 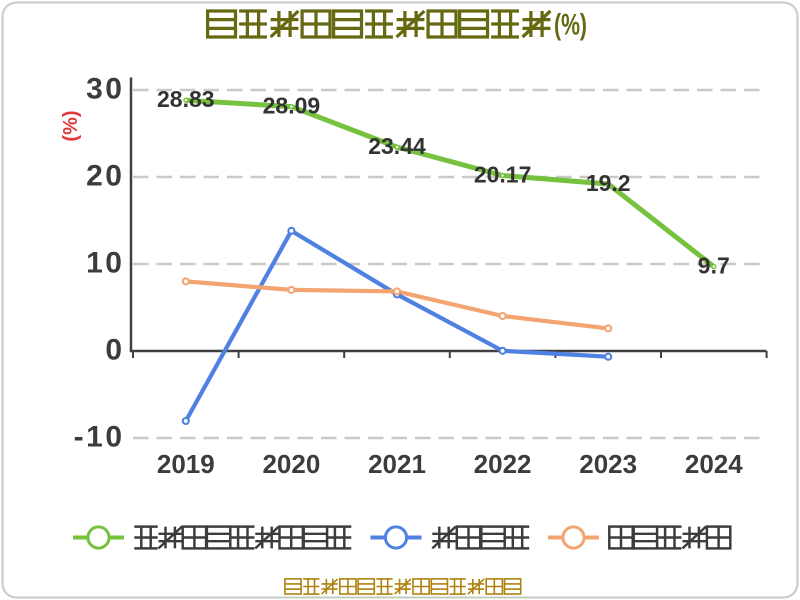 I want to click on svg-text: 23.44, so click(x=397, y=146).